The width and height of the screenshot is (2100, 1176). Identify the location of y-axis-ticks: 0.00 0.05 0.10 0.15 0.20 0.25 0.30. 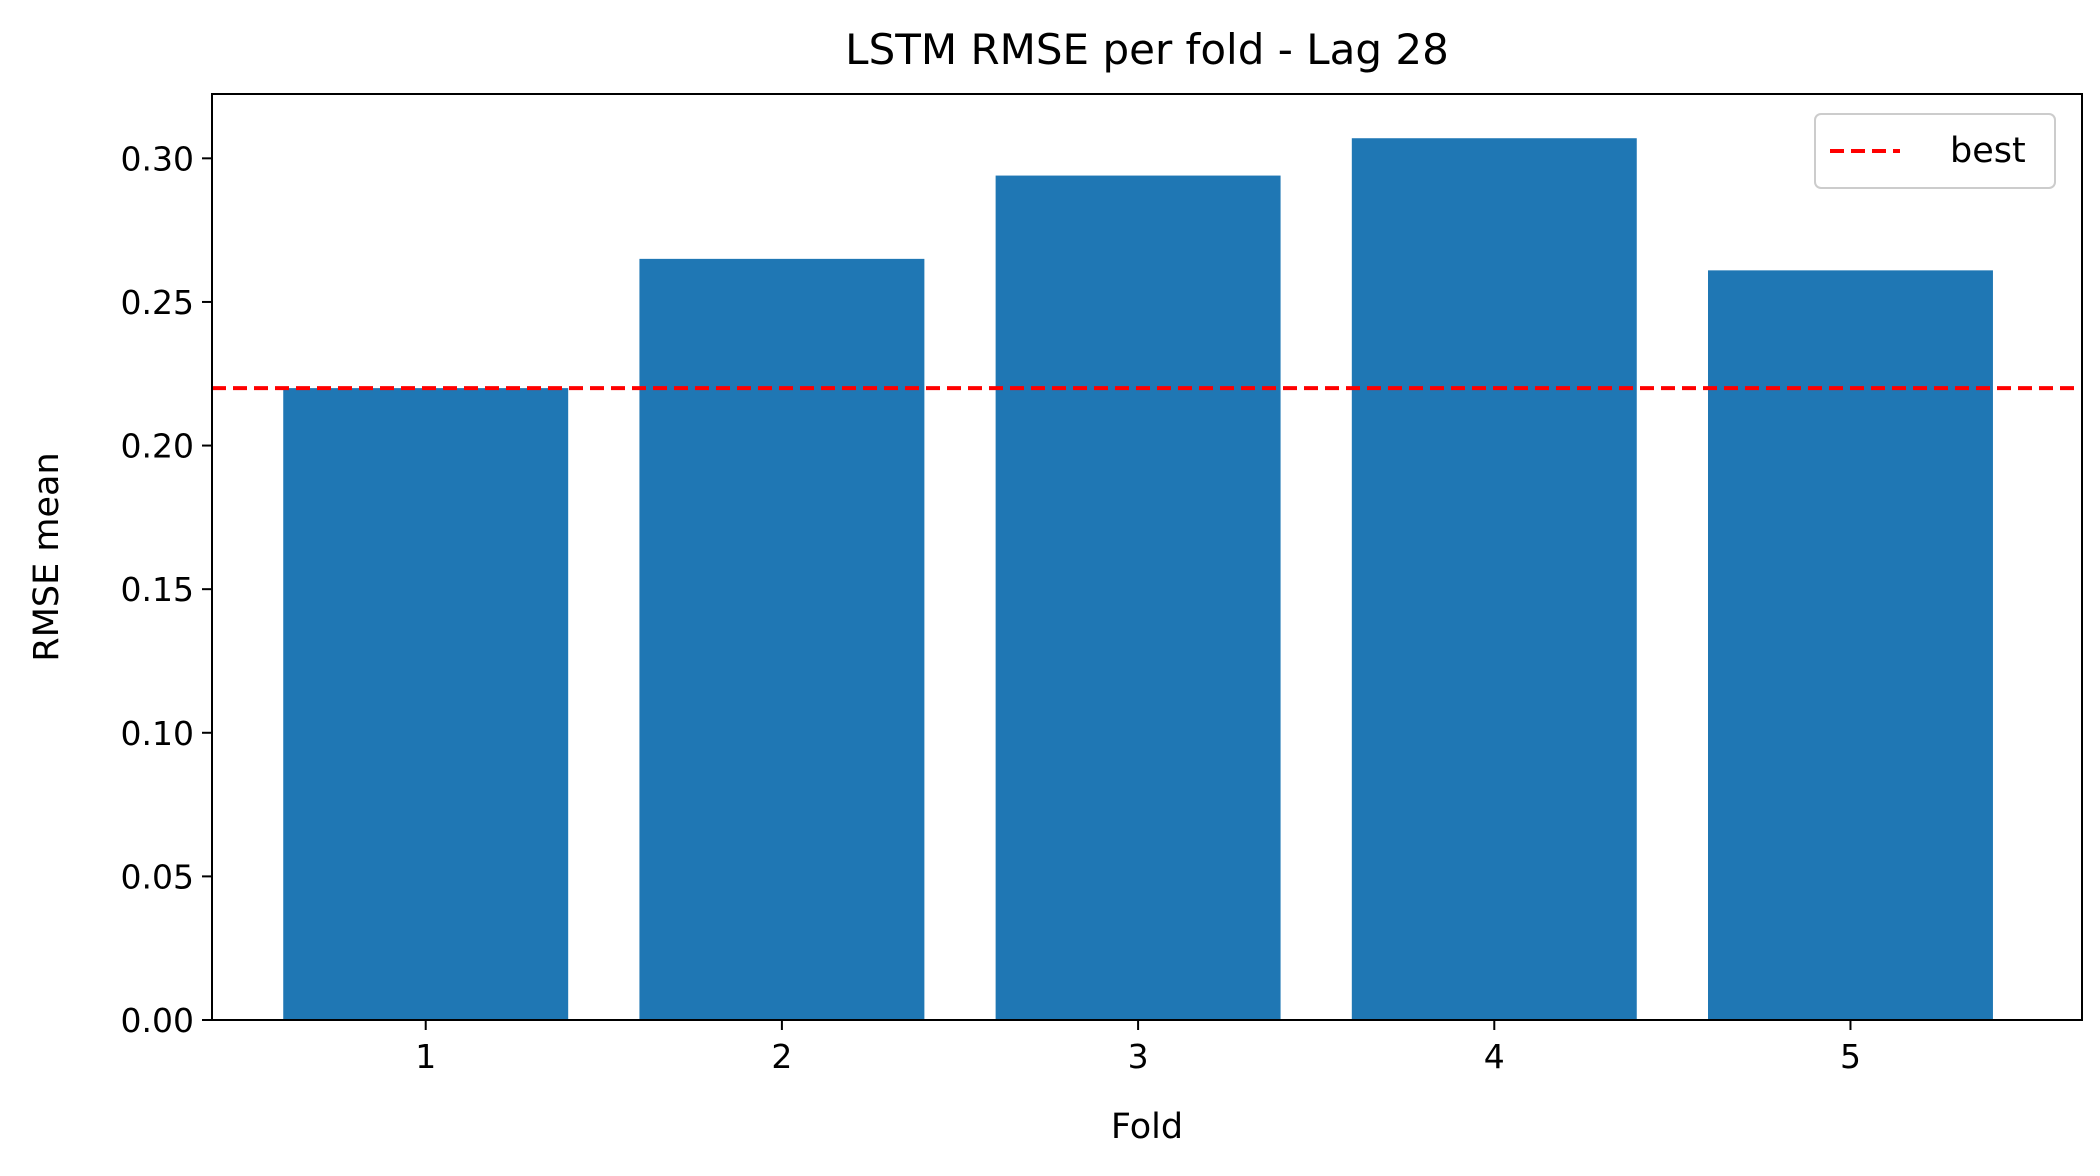
(166, 589).